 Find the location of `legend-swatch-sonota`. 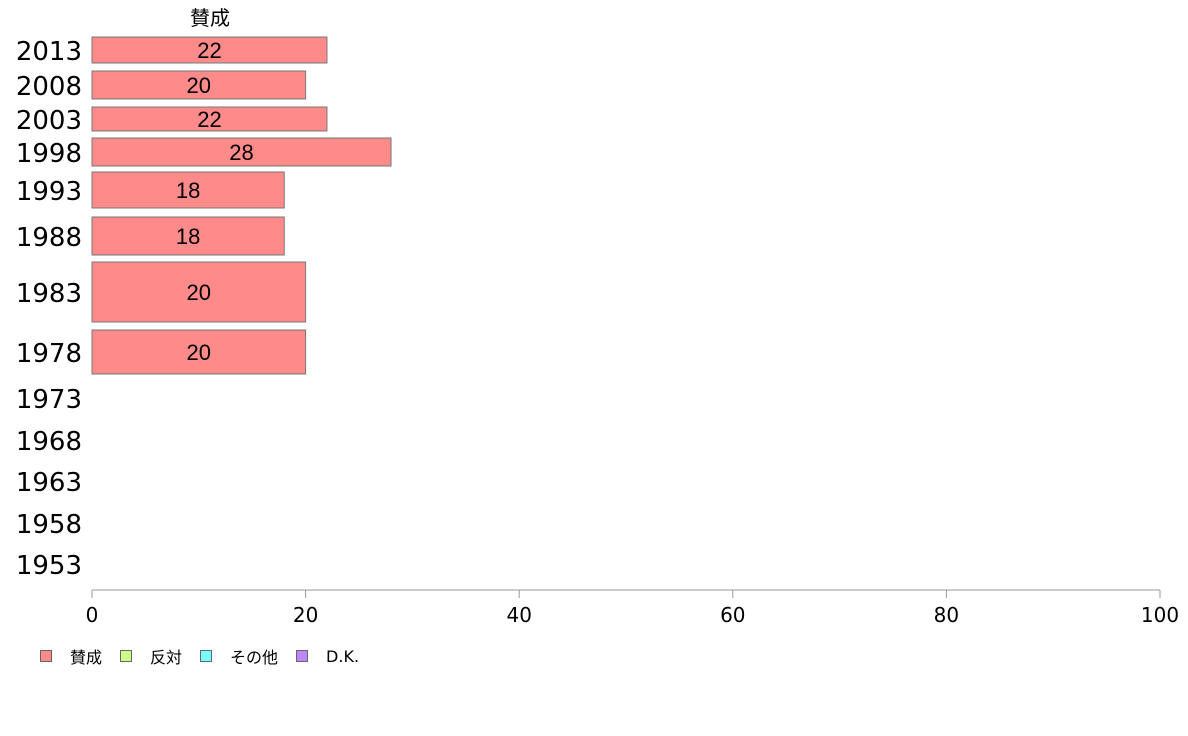

legend-swatch-sonota is located at coordinates (206, 656).